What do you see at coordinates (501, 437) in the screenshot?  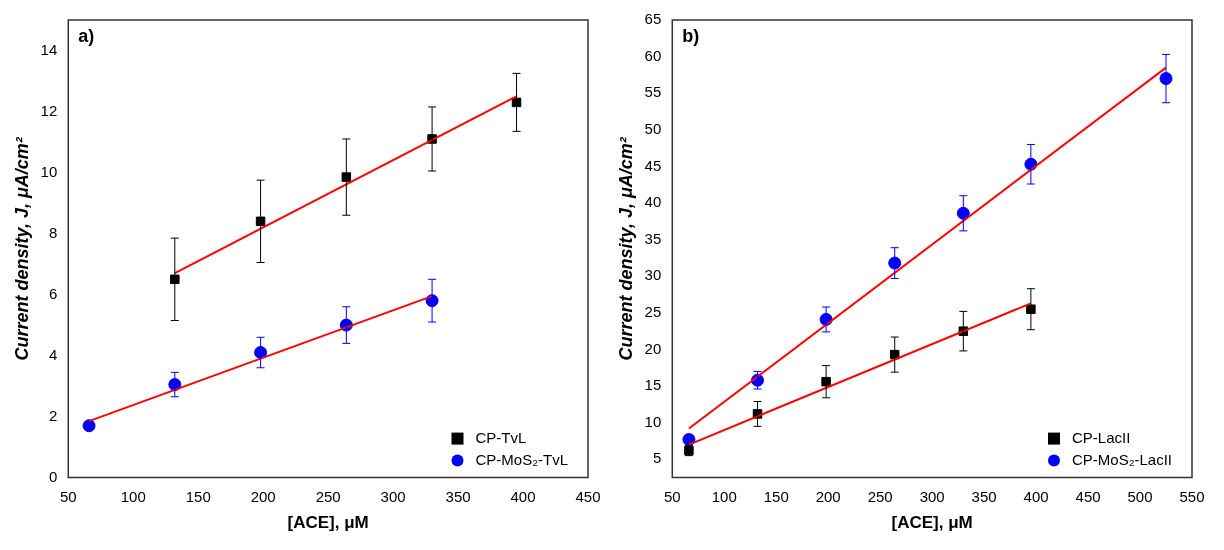 I see `legend-label: CP-TvL` at bounding box center [501, 437].